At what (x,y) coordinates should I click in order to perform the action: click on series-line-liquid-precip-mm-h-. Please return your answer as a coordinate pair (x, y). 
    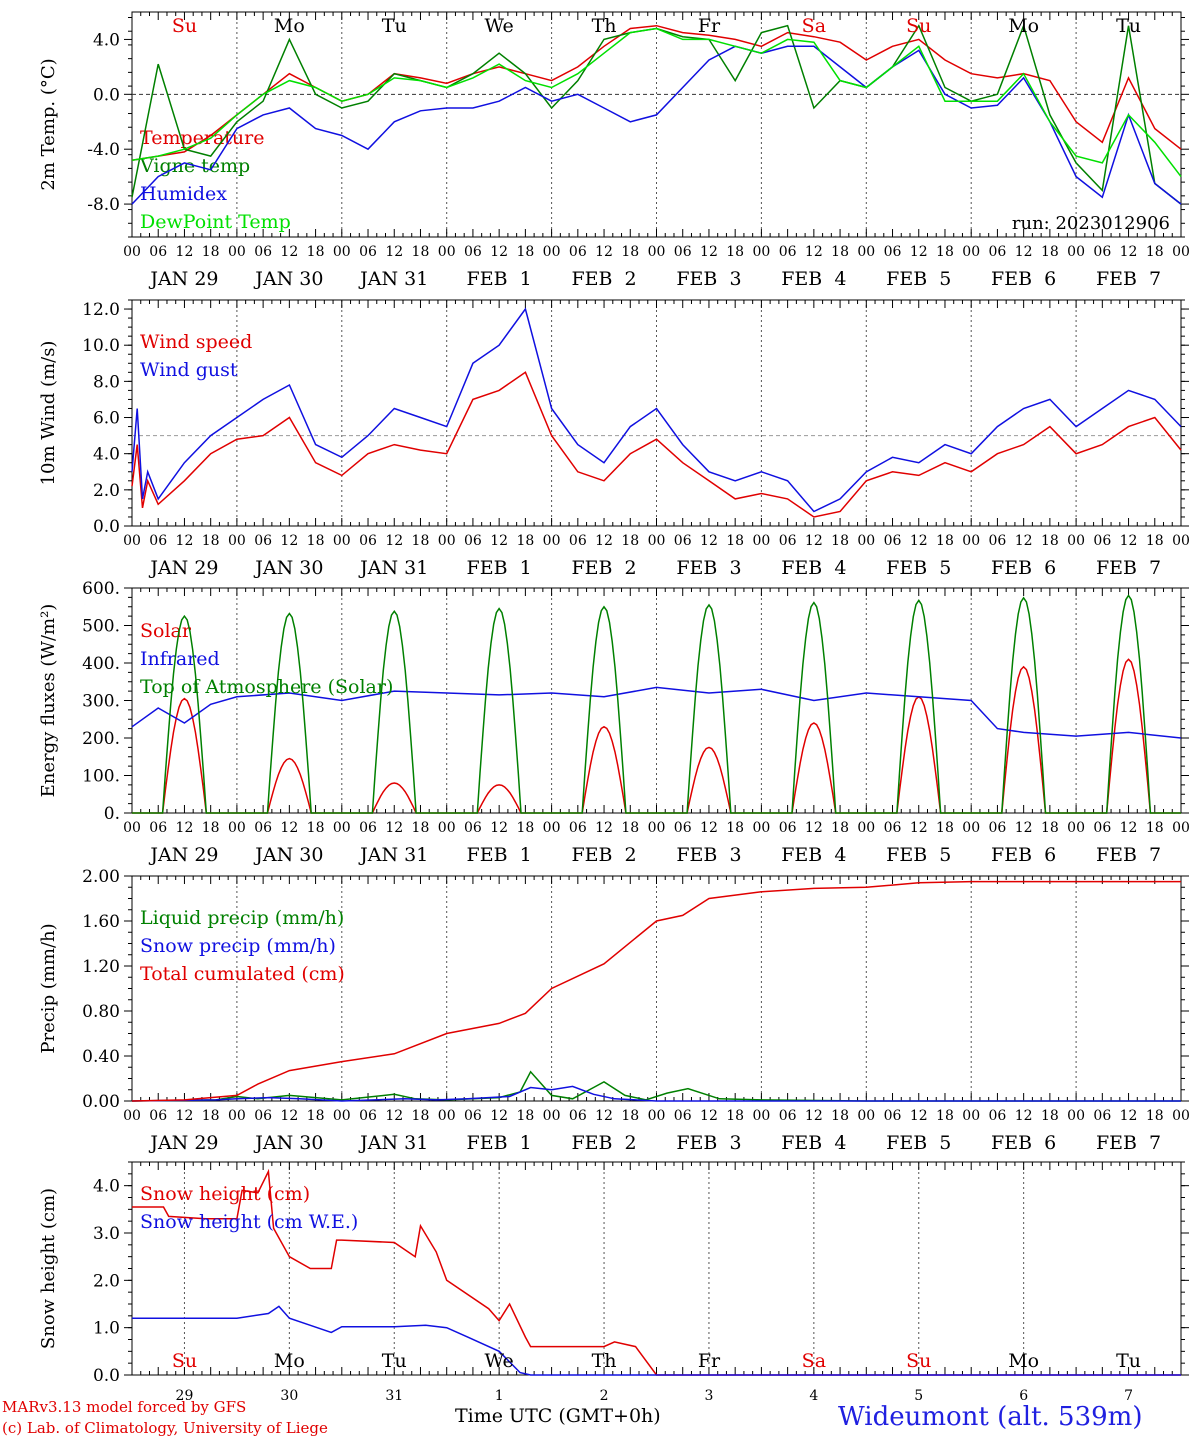
    Looking at the image, I should click on (656, 1086).